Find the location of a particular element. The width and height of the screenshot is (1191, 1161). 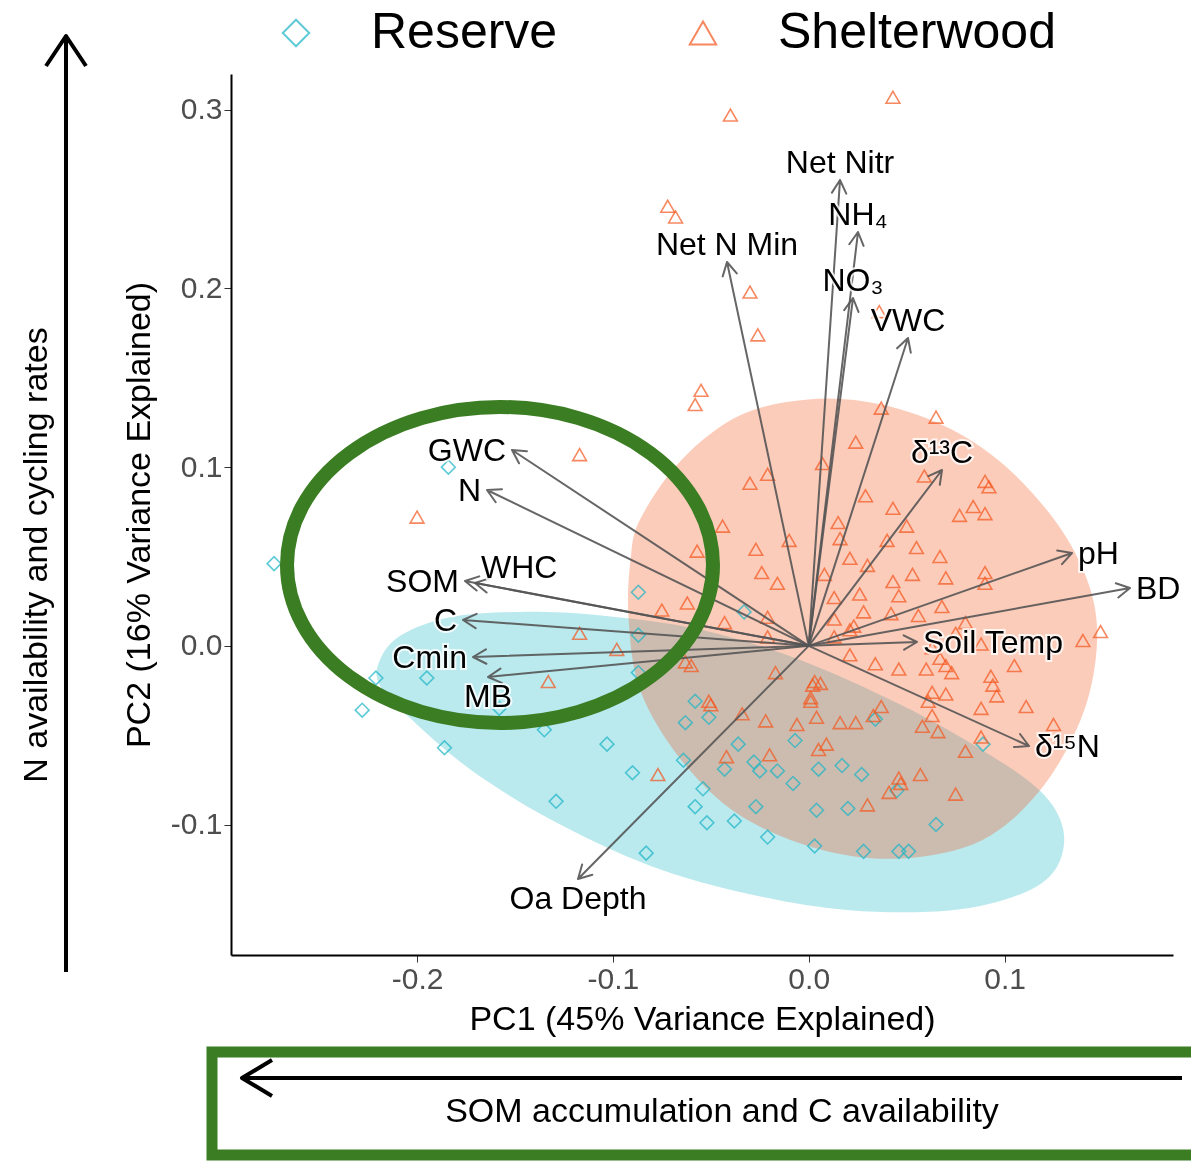

annotation: GWC is located at coordinates (466, 450).